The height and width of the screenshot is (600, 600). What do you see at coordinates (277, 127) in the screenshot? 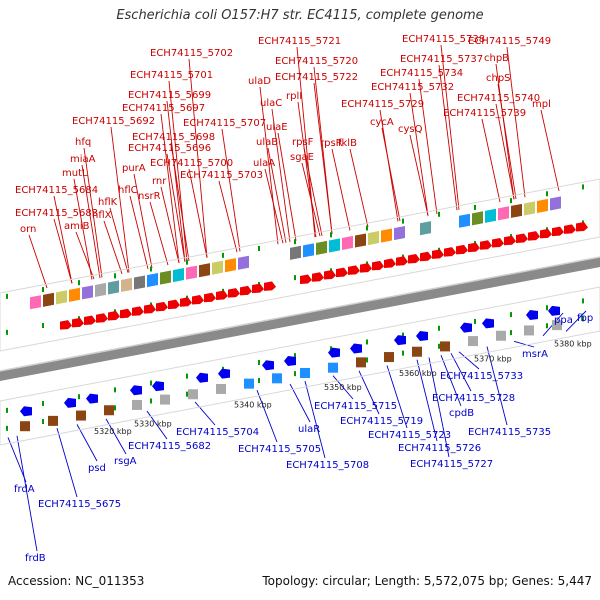
I see `gene-label-top: ulaE` at bounding box center [277, 127].